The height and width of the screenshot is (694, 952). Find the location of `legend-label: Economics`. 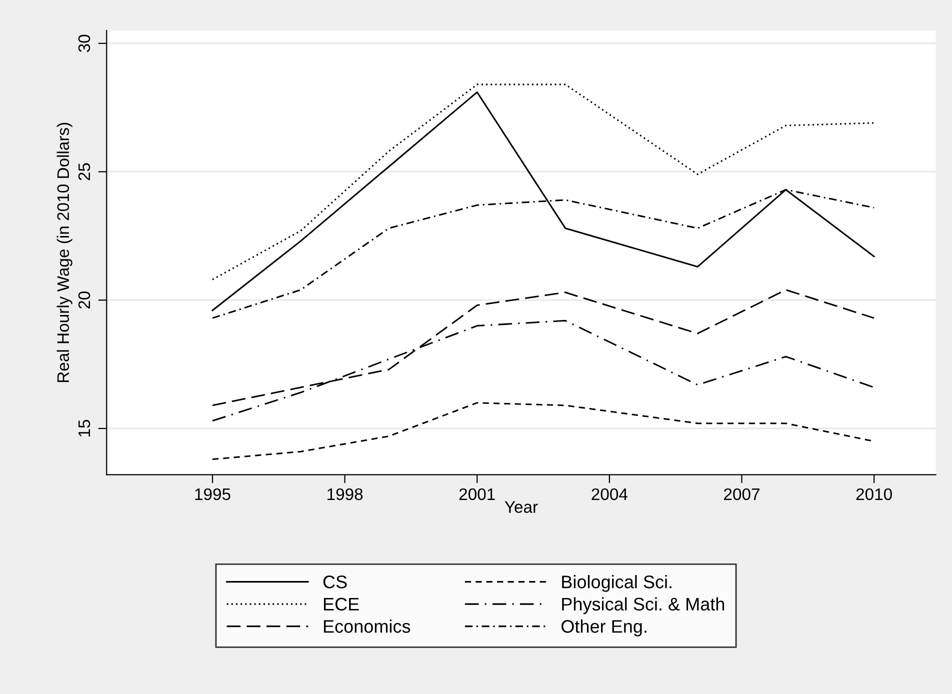

legend-label: Economics is located at coordinates (367, 626).